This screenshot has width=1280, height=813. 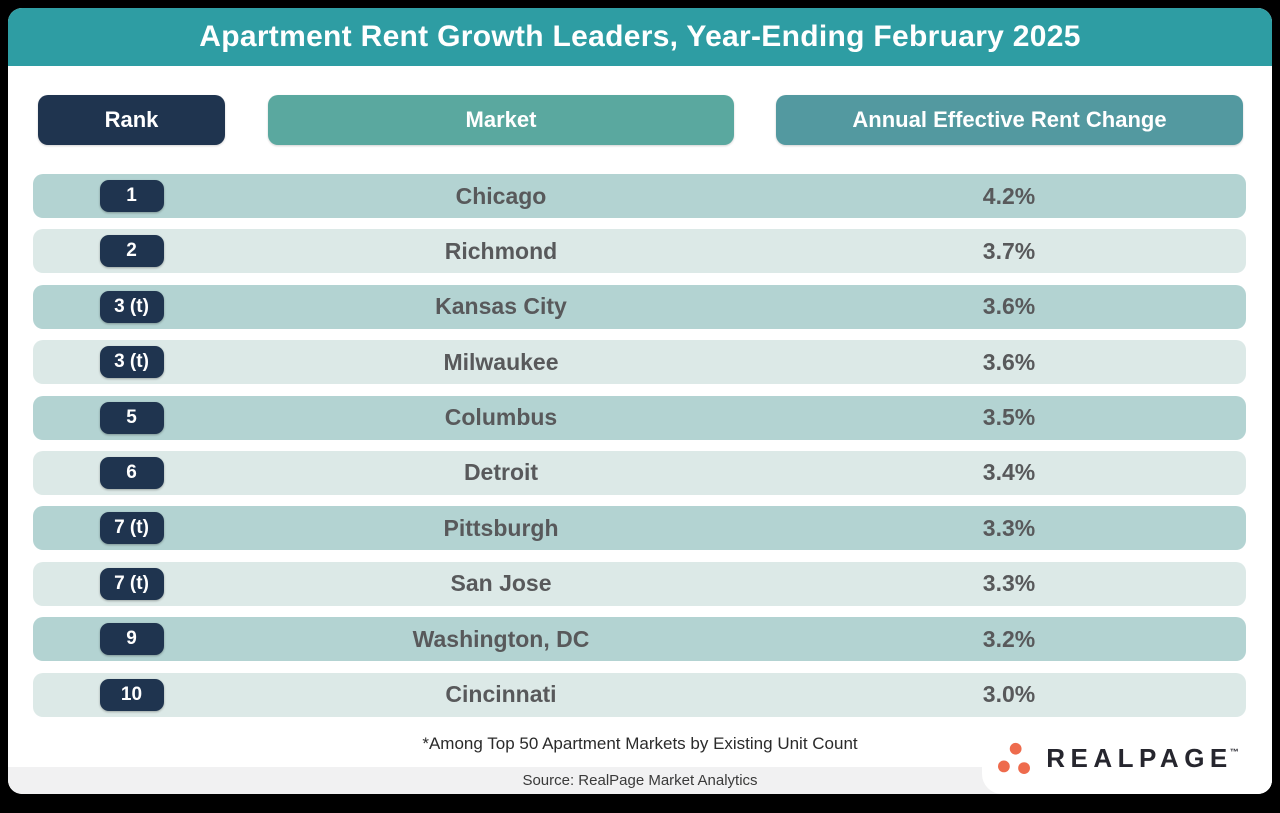 I want to click on rank-cell: 9, so click(x=131, y=639).